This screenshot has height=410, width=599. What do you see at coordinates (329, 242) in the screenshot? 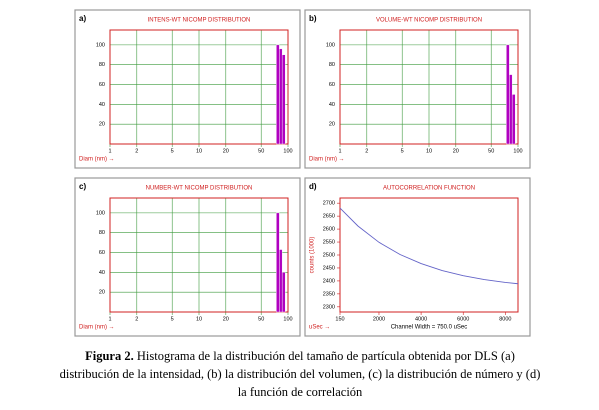
I see `y-tick-label: 2550` at bounding box center [329, 242].